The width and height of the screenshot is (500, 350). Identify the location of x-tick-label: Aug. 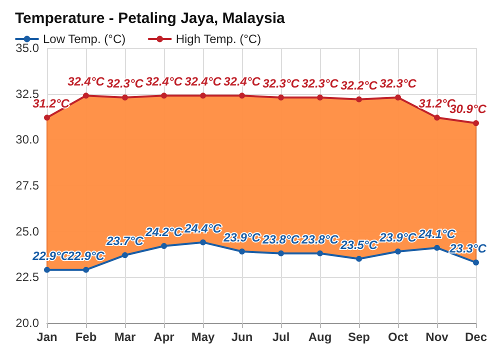
(320, 337).